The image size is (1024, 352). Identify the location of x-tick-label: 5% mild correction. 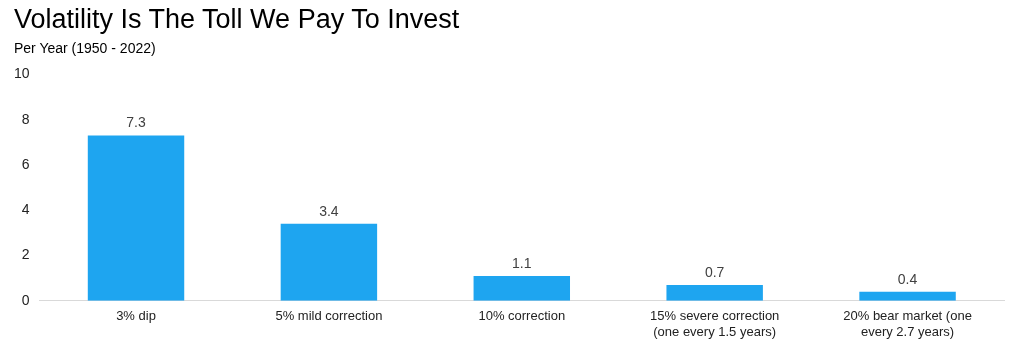
(329, 316).